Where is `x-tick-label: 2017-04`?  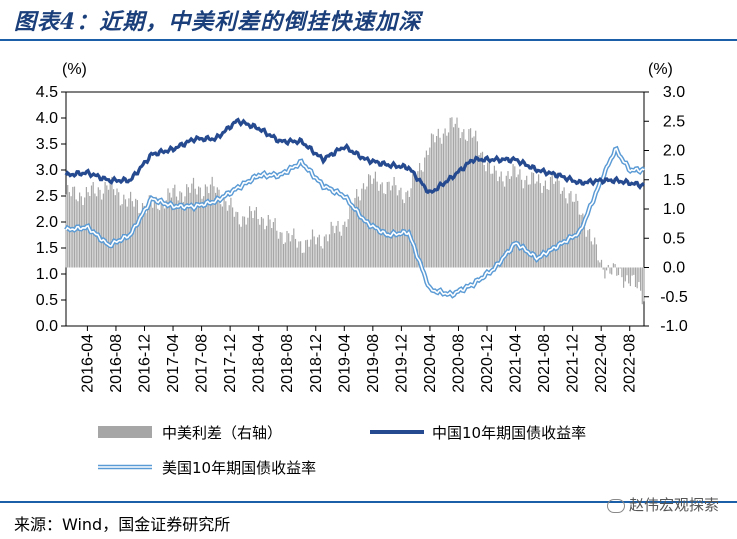
x-tick-label: 2017-04 is located at coordinates (173, 363).